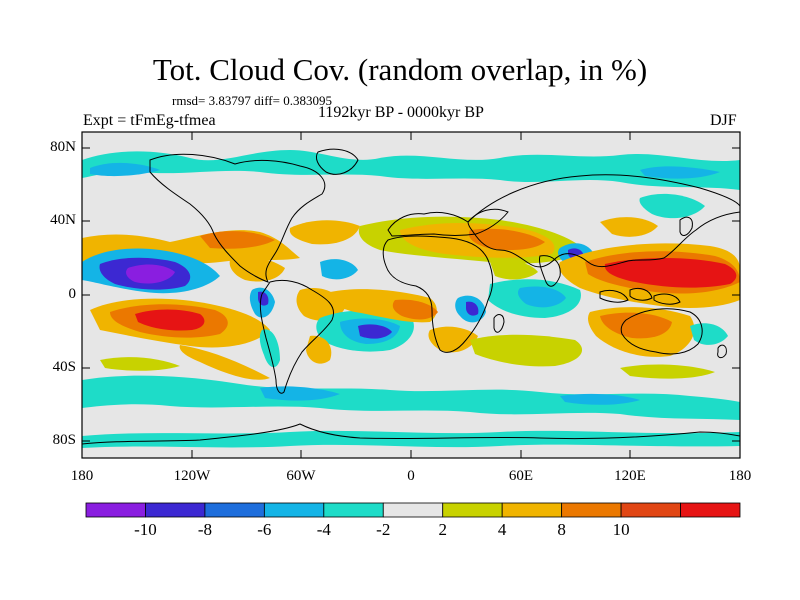  What do you see at coordinates (72, 294) in the screenshot?
I see `y-tick-label: 0` at bounding box center [72, 294].